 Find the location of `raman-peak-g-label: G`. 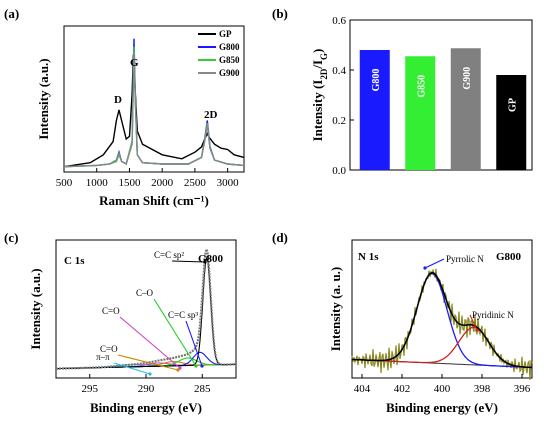

raman-peak-g-label: G is located at coordinates (134, 63).